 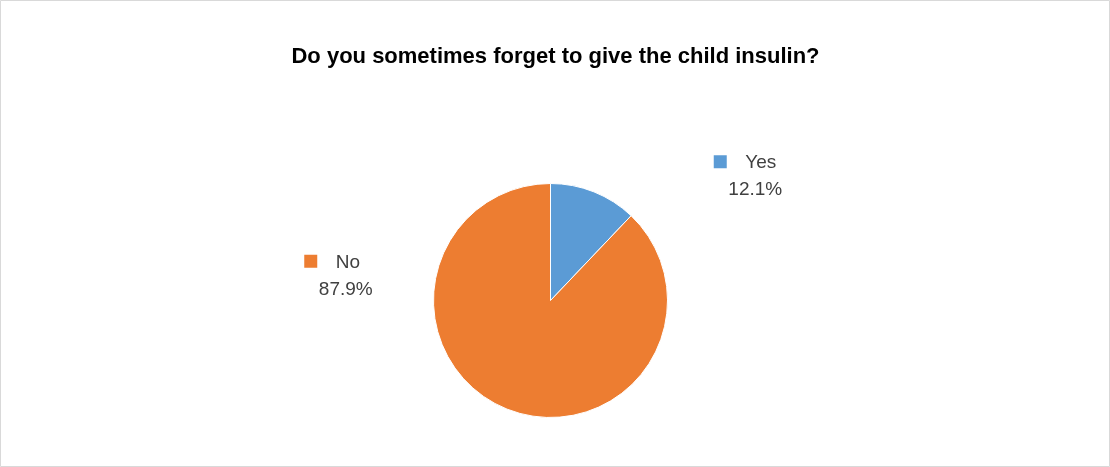 I want to click on legend-label: No, so click(x=348, y=261).